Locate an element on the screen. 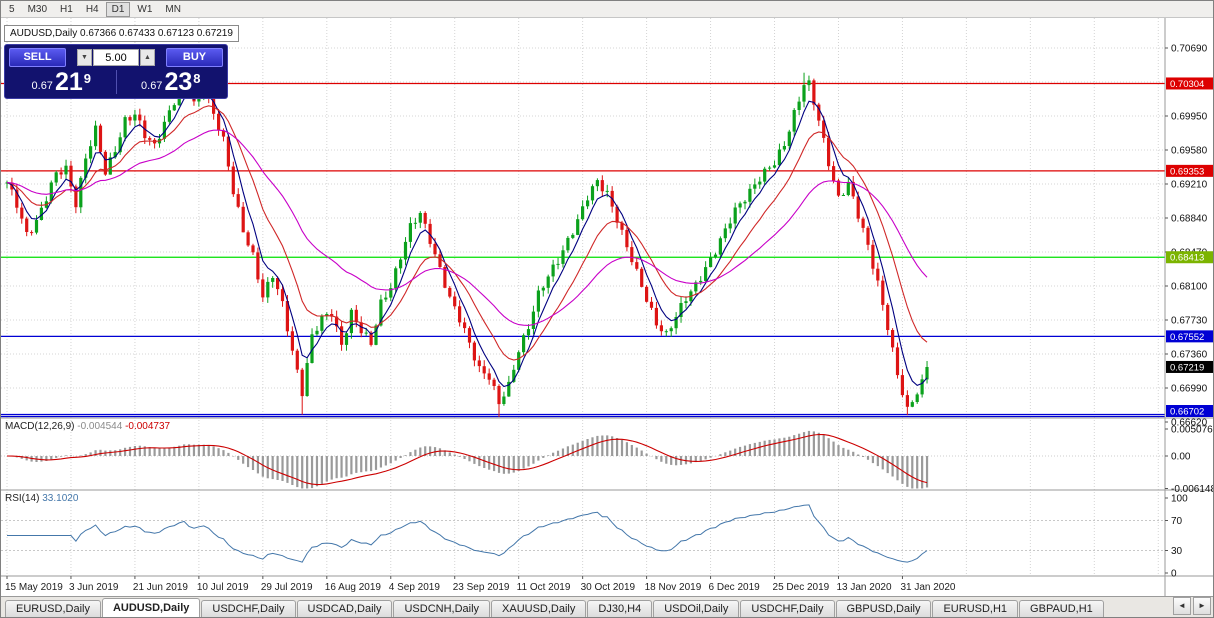 The width and height of the screenshot is (1214, 618). current-price-label is located at coordinates (1189, 366).